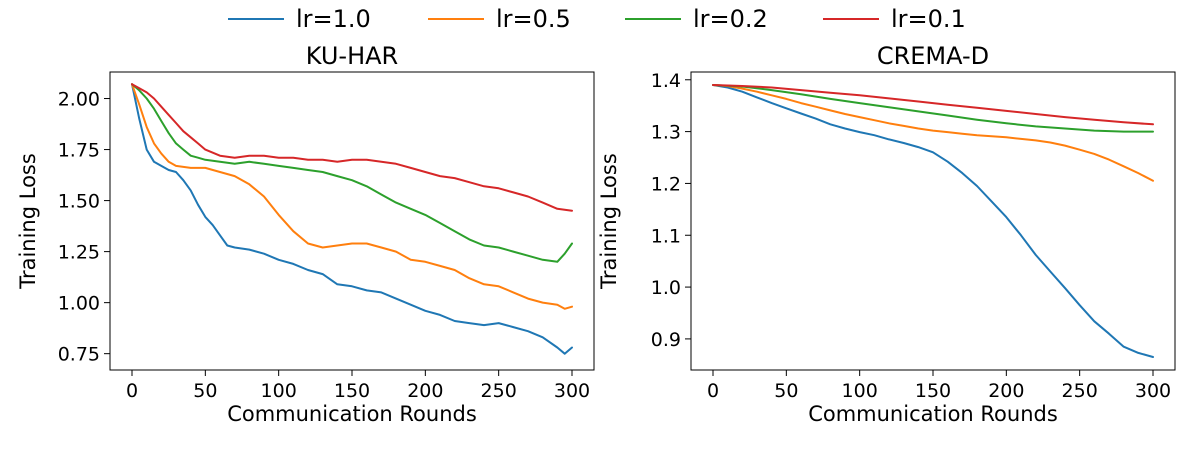  Describe the element at coordinates (79, 100) in the screenshot. I see `y-tick-label: 2.00` at that location.